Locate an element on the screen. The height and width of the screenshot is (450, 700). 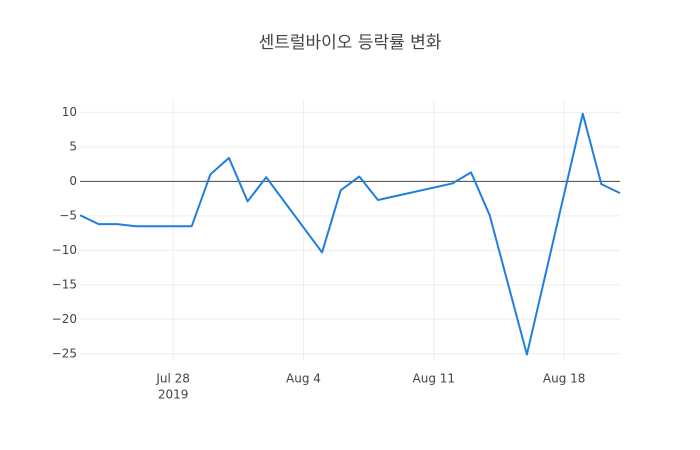
y-tick-label: 10 is located at coordinates (69, 112).